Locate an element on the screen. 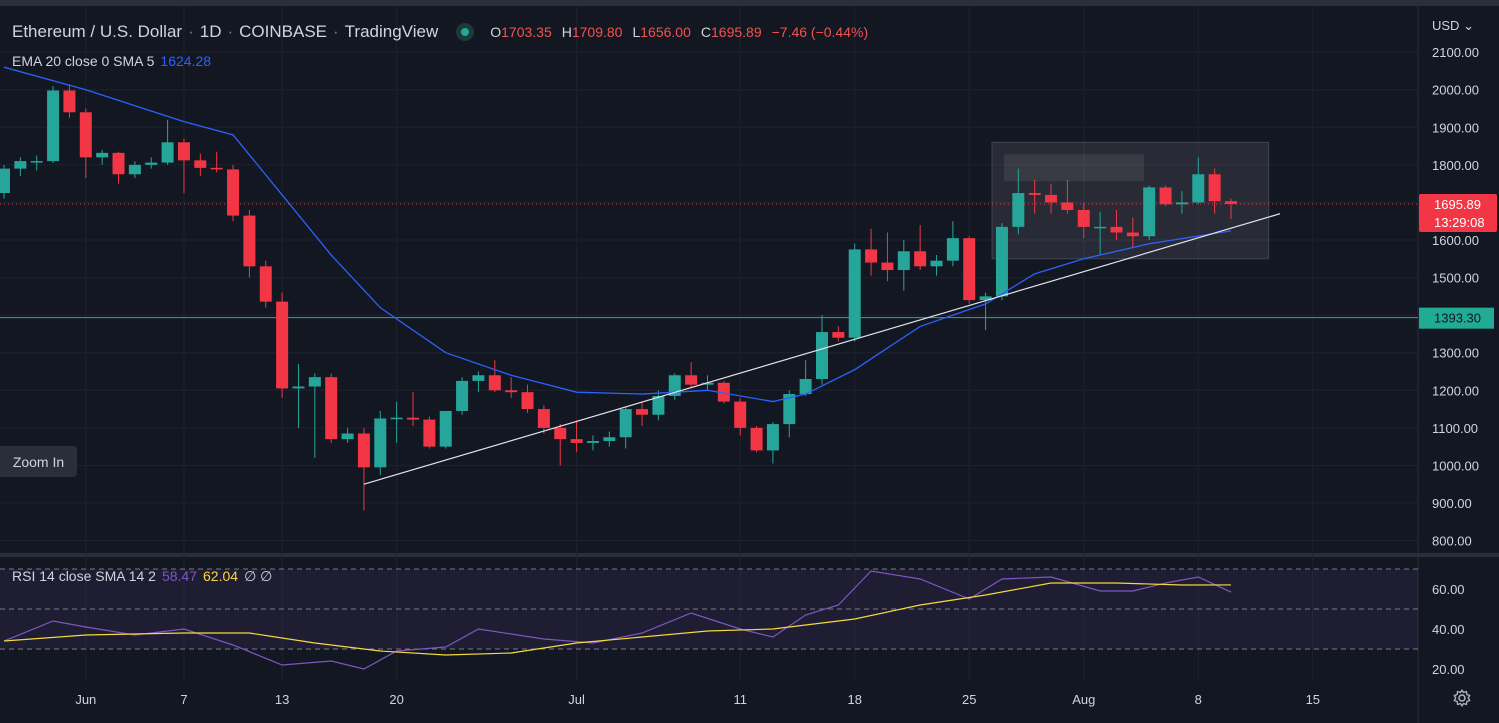 The width and height of the screenshot is (1499, 723). price-tick-label: 800.00 is located at coordinates (1452, 541).